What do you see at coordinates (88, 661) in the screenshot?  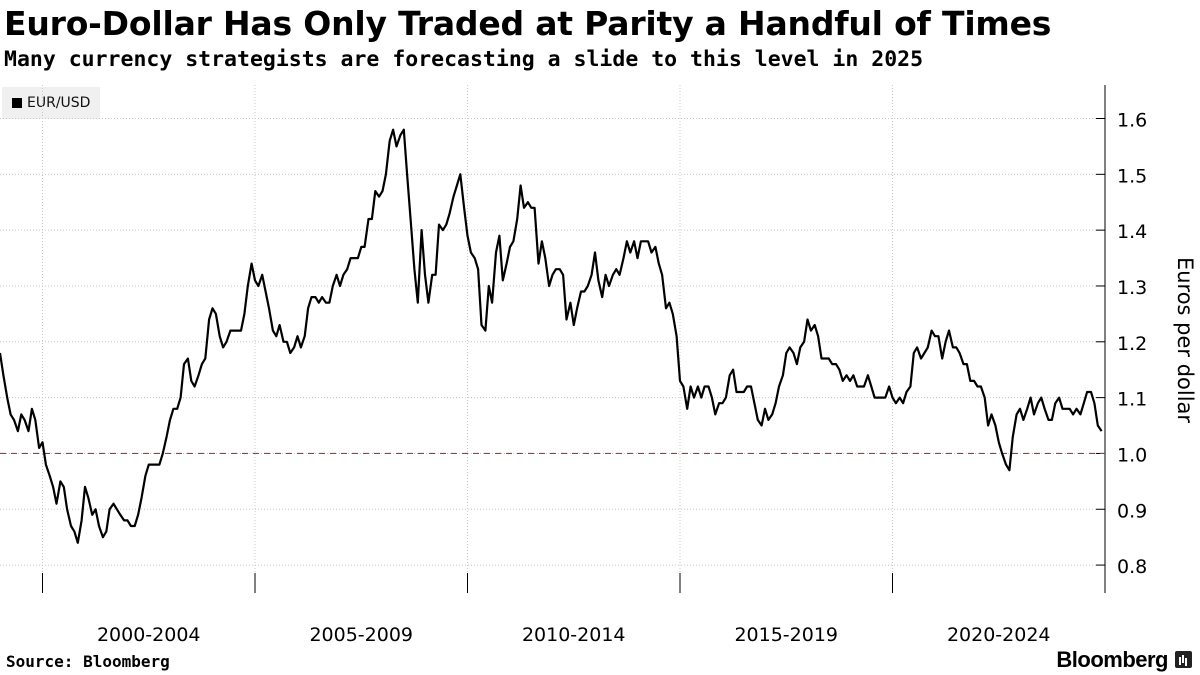 I see `source-note: Source: Bloomberg` at bounding box center [88, 661].